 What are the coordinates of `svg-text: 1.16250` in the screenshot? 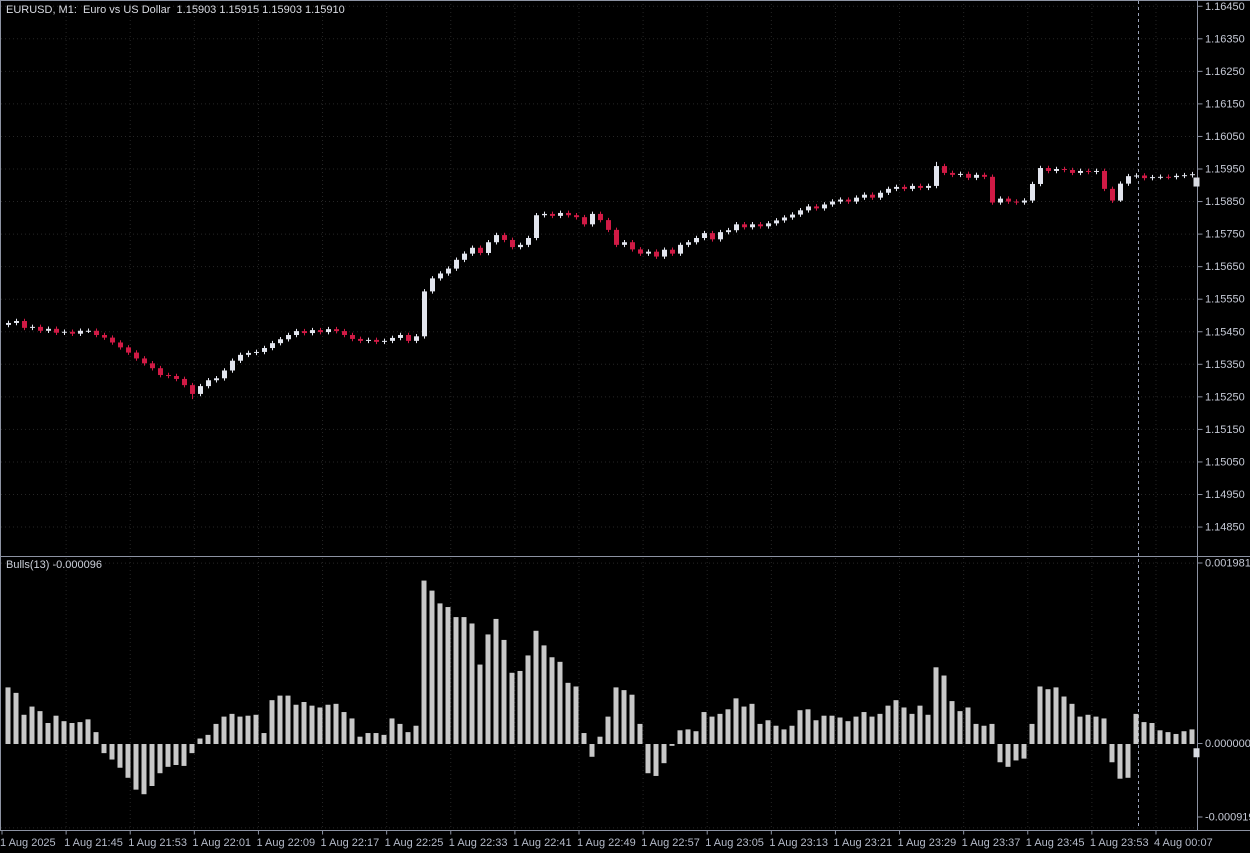 It's located at (1225, 72).